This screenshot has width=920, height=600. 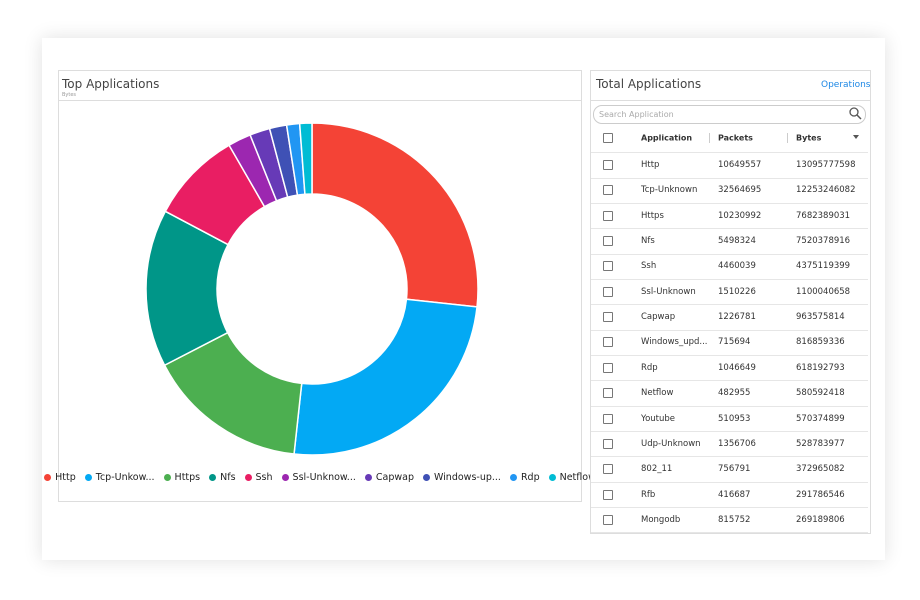 I want to click on table-cell: 12253246082, so click(x=826, y=190).